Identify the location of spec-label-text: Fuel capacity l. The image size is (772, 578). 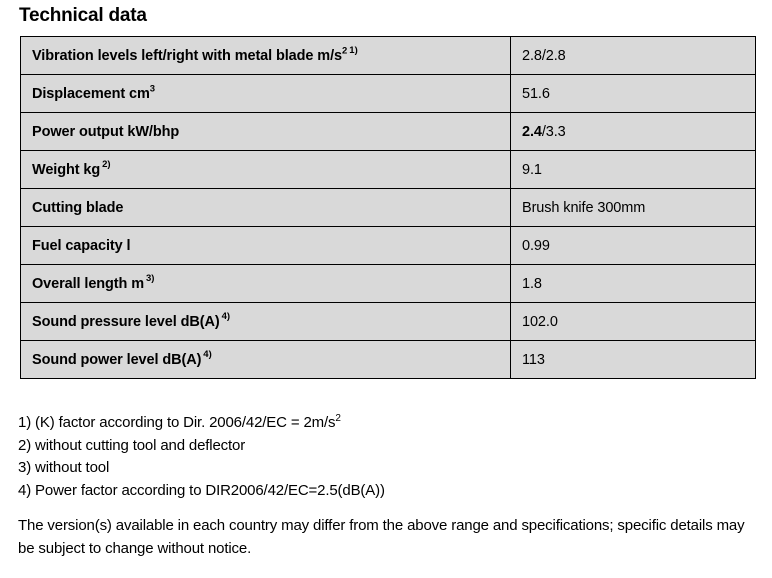
(81, 245).